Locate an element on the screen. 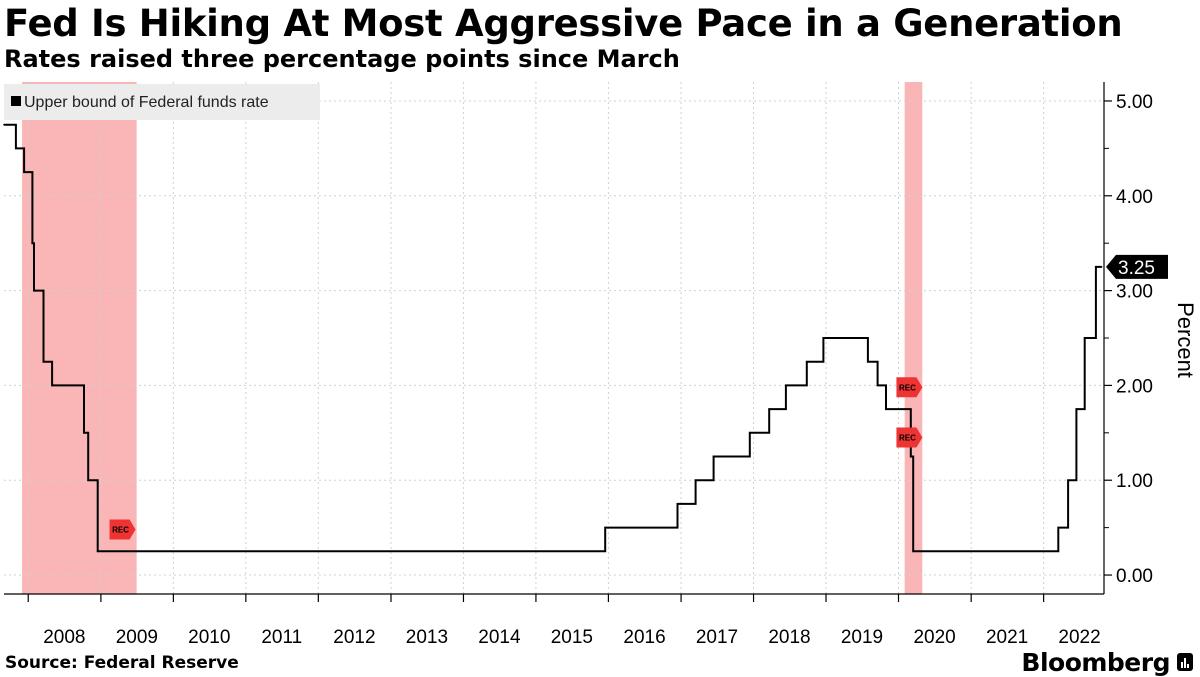  x-tick-label: 2008 is located at coordinates (64, 637).